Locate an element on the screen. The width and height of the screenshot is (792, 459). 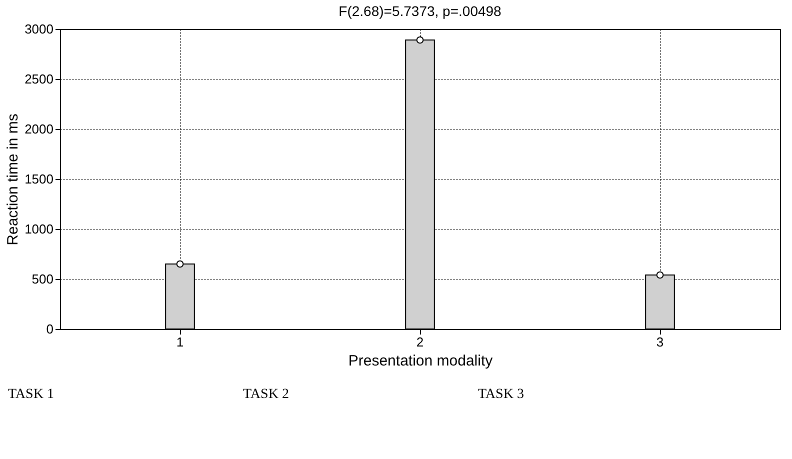
y-tick-label: 3000 is located at coordinates (39, 29).